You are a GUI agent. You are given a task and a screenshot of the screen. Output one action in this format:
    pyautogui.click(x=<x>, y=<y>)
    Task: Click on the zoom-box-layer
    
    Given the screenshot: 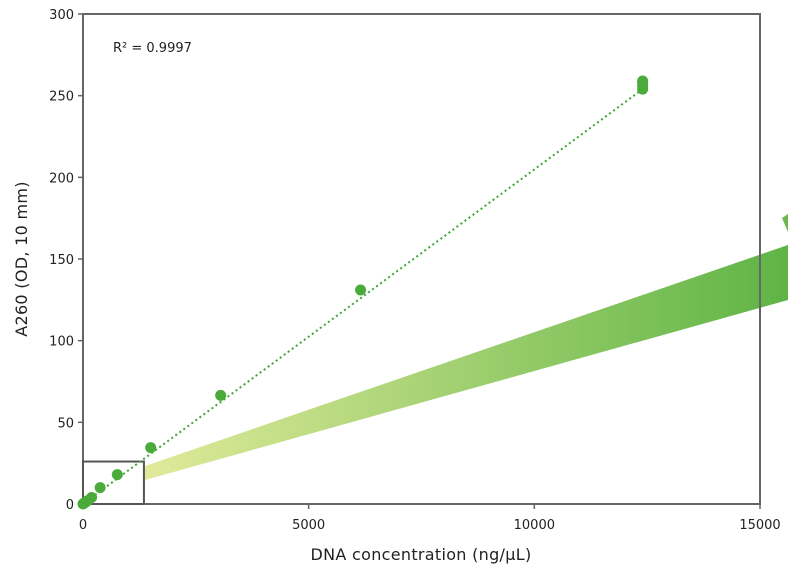 What is the action you would take?
    pyautogui.click(x=113, y=482)
    